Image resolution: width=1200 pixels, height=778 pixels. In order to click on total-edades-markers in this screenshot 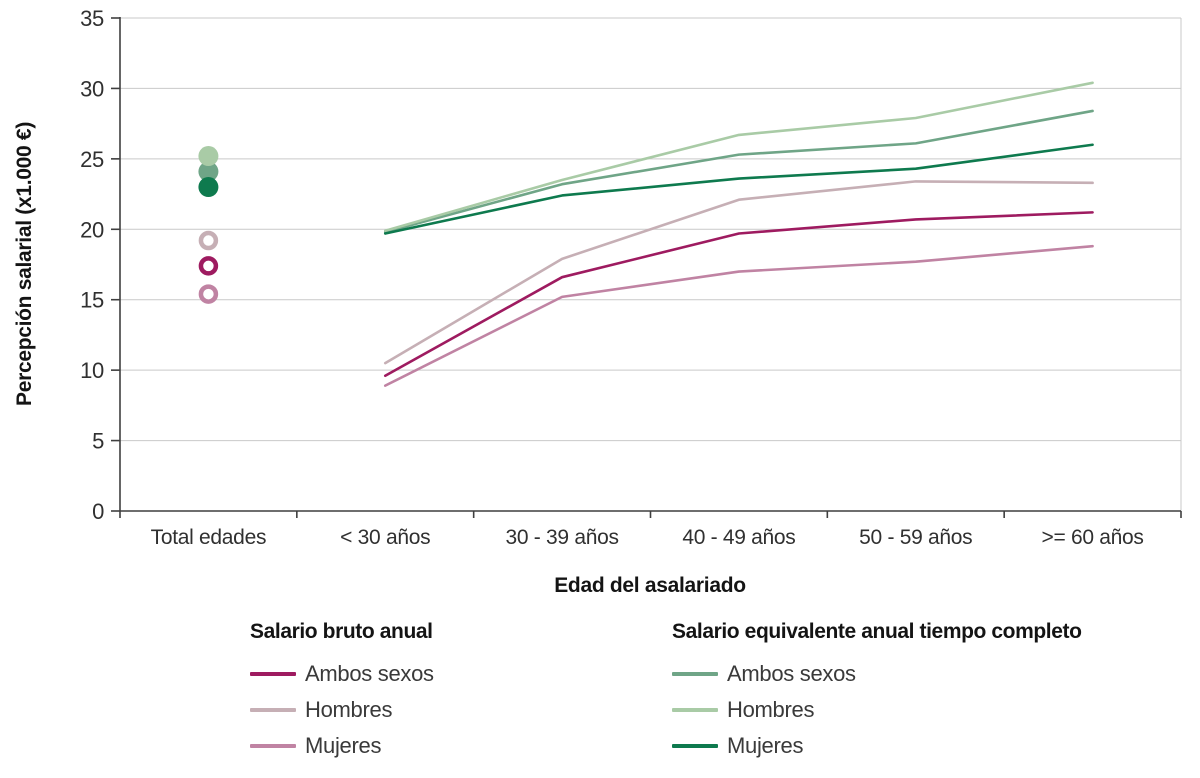, I will do `click(208, 225)`.